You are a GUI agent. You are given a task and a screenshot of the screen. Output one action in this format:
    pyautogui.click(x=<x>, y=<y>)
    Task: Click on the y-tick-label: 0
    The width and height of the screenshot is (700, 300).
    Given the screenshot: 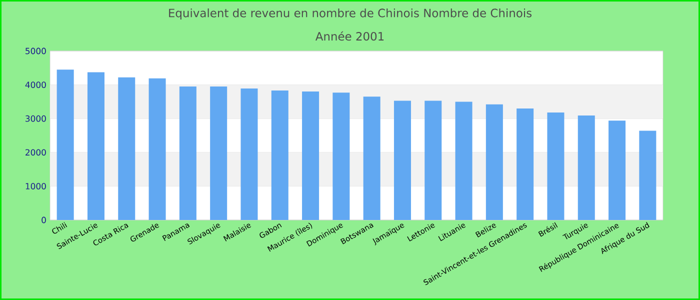 What is the action you would take?
    pyautogui.click(x=44, y=220)
    